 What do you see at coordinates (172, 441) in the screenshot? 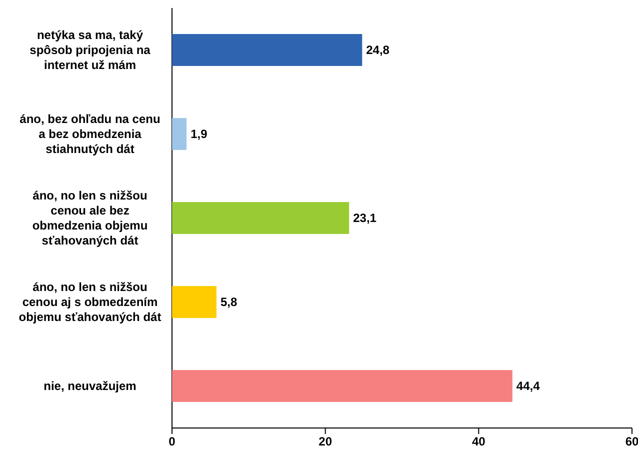
I see `x-tick-label: 0` at bounding box center [172, 441].